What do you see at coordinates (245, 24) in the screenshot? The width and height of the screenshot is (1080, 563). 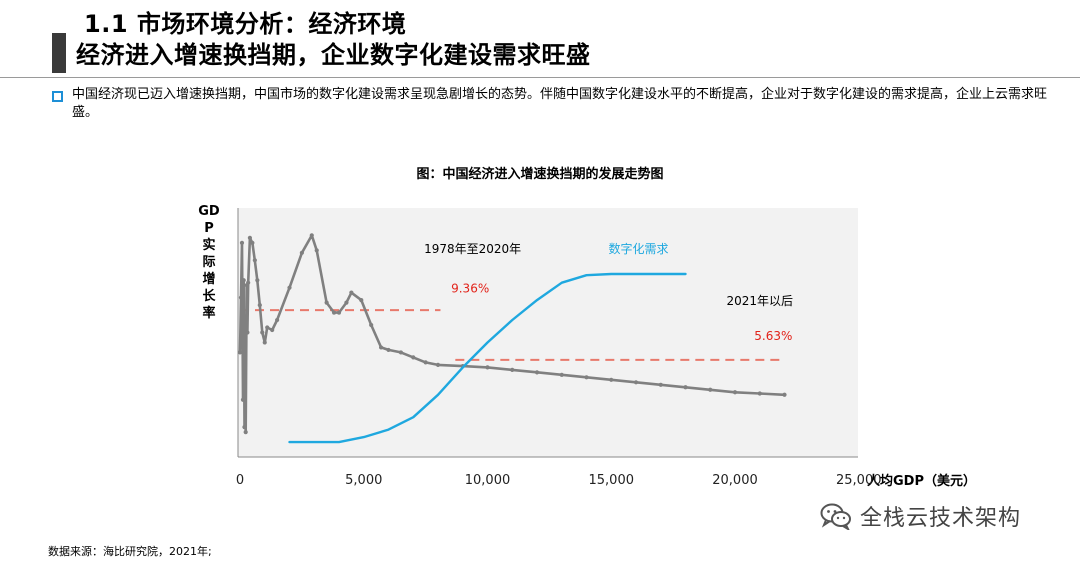 I see `page-title: 1.1 市场环境分析：经济环境` at bounding box center [245, 24].